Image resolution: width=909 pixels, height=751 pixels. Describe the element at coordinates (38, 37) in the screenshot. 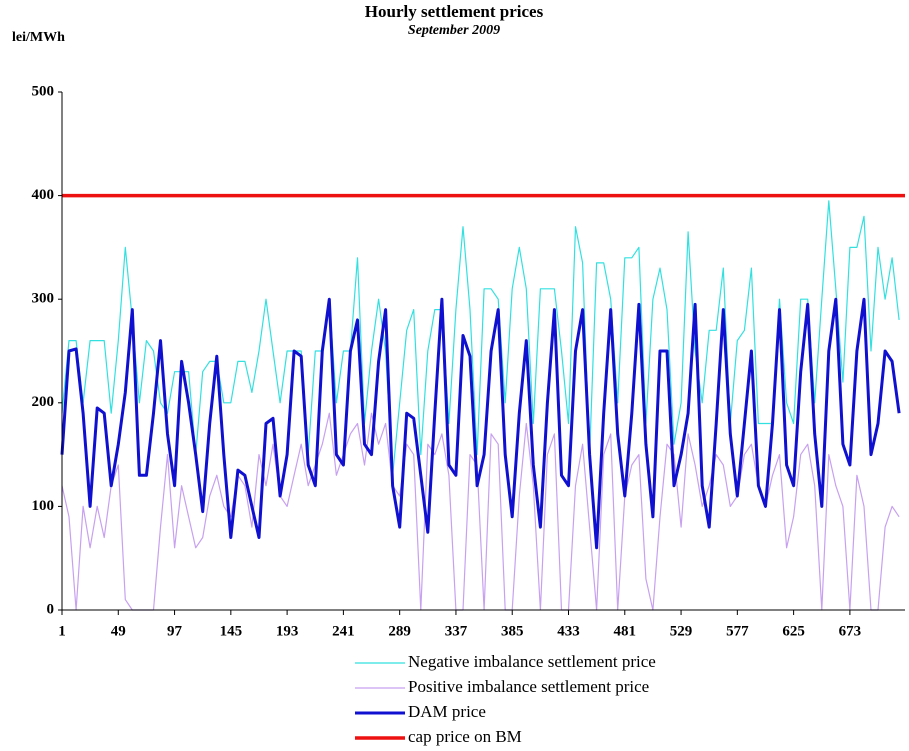

I see `y-axis-label: lei/MWh` at that location.